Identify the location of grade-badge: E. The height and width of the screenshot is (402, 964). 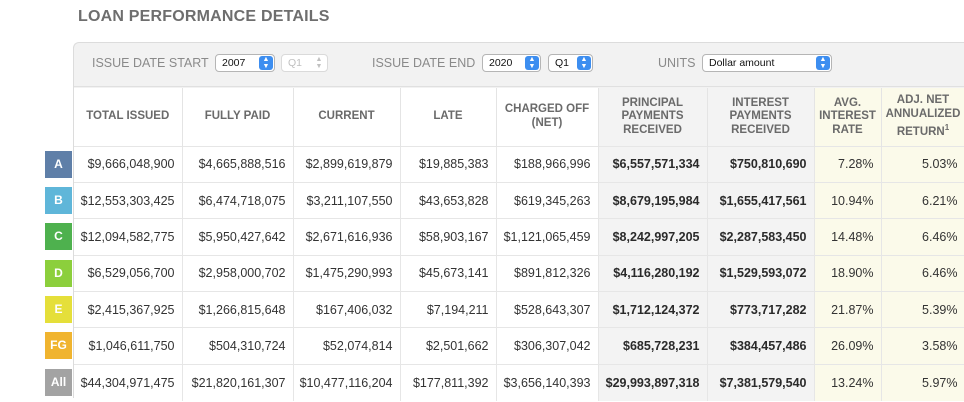
(58, 310).